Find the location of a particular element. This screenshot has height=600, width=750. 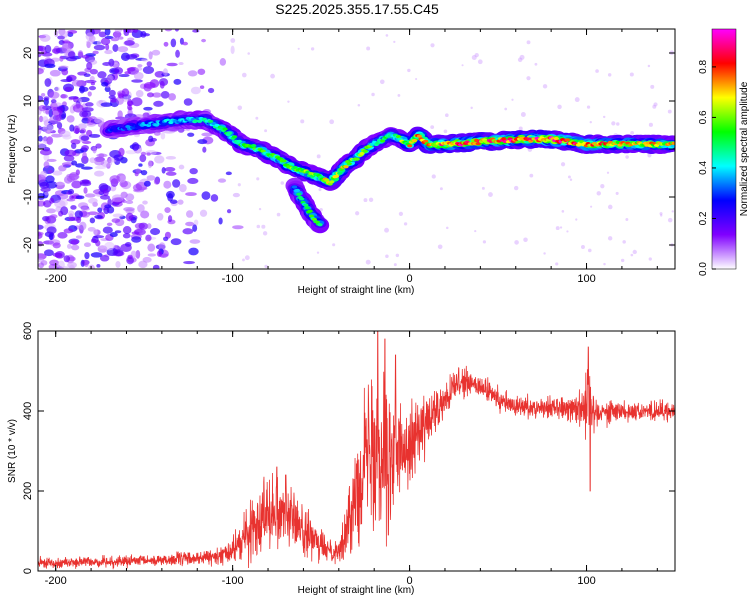

spectrogram-xlabel: Height of straight line (km) is located at coordinates (356, 290).